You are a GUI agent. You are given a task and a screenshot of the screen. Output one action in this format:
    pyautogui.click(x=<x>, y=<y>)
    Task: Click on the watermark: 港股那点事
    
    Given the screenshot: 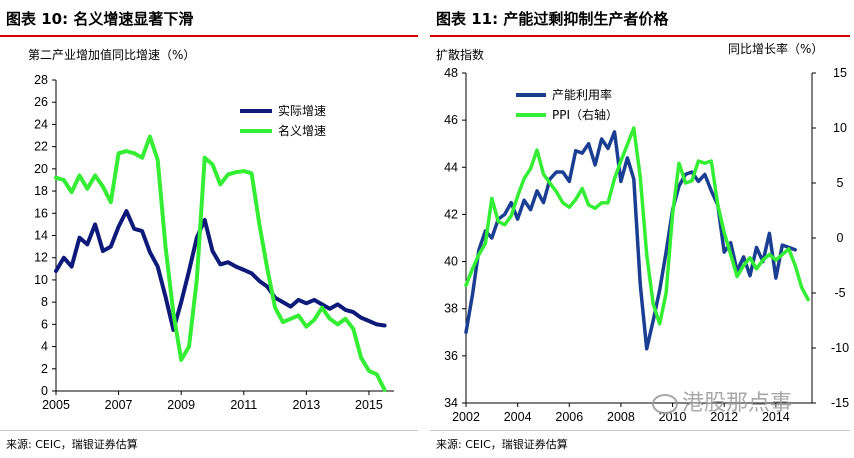 What is the action you would take?
    pyautogui.click(x=722, y=401)
    